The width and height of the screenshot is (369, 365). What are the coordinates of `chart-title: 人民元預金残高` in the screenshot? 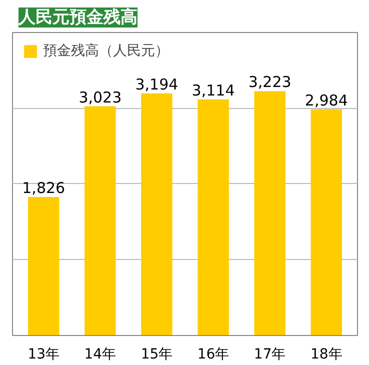 It's located at (78, 18).